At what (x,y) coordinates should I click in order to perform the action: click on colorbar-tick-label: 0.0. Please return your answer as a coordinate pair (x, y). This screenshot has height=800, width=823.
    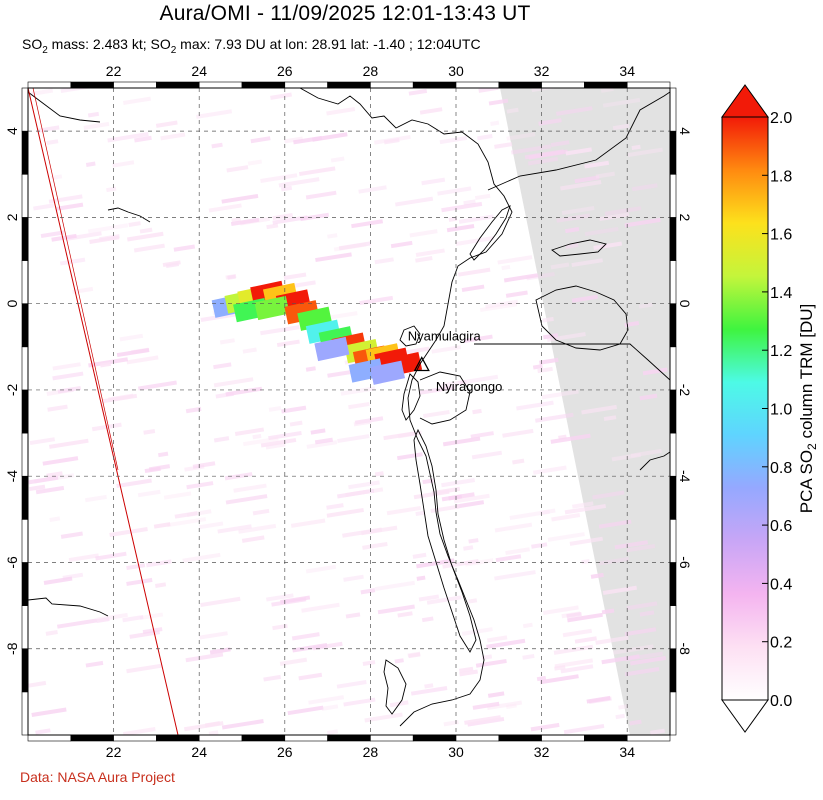
    Looking at the image, I should click on (781, 701).